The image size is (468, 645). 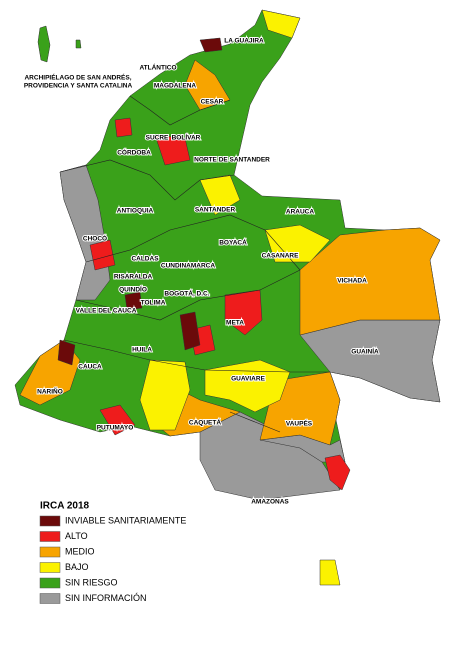 I want to click on label: SANTANDER, so click(x=215, y=210).